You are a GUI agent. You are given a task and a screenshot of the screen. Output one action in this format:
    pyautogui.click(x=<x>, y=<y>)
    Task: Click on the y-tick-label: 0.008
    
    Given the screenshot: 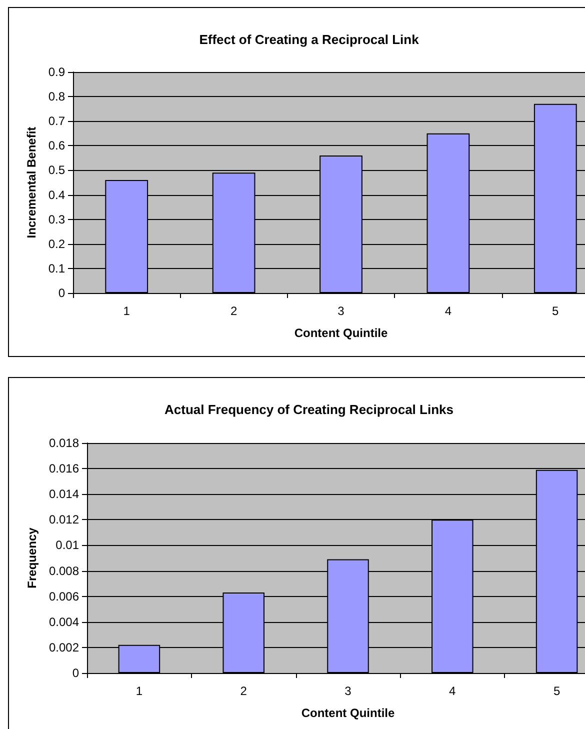 What is the action you would take?
    pyautogui.click(x=64, y=571)
    